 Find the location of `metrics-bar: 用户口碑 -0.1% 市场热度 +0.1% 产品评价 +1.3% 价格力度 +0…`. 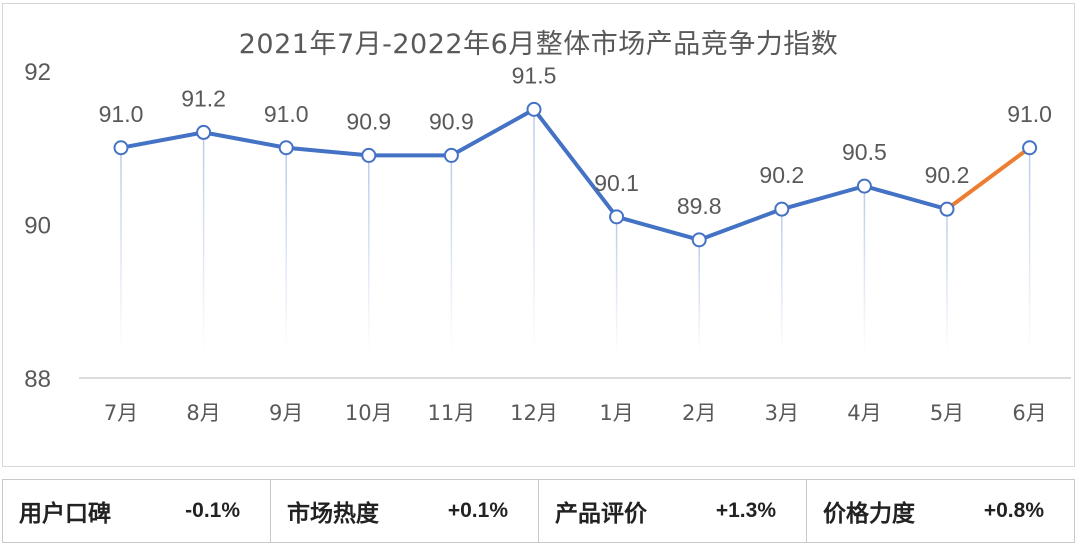

metrics-bar: 用户口碑 -0.1% 市场热度 +0.1% 产品评价 +1.3% 价格力度 +0… is located at coordinates (538, 511).